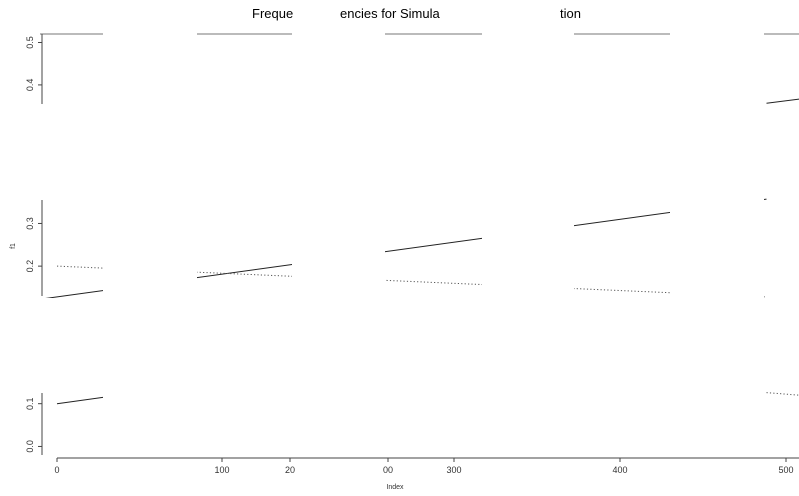  What do you see at coordinates (30, 403) in the screenshot?
I see `y-tick-label: 0.1` at bounding box center [30, 403].